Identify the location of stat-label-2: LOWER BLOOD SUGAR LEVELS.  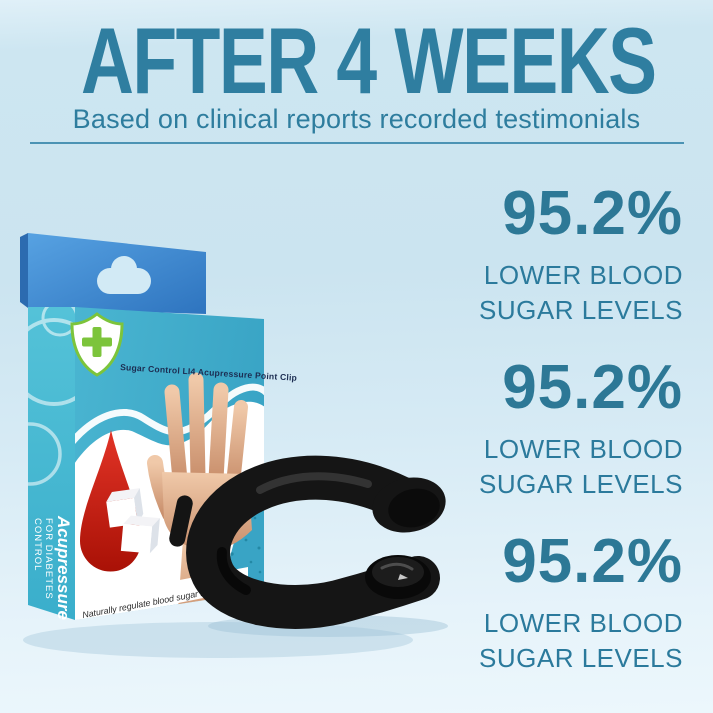
(581, 467).